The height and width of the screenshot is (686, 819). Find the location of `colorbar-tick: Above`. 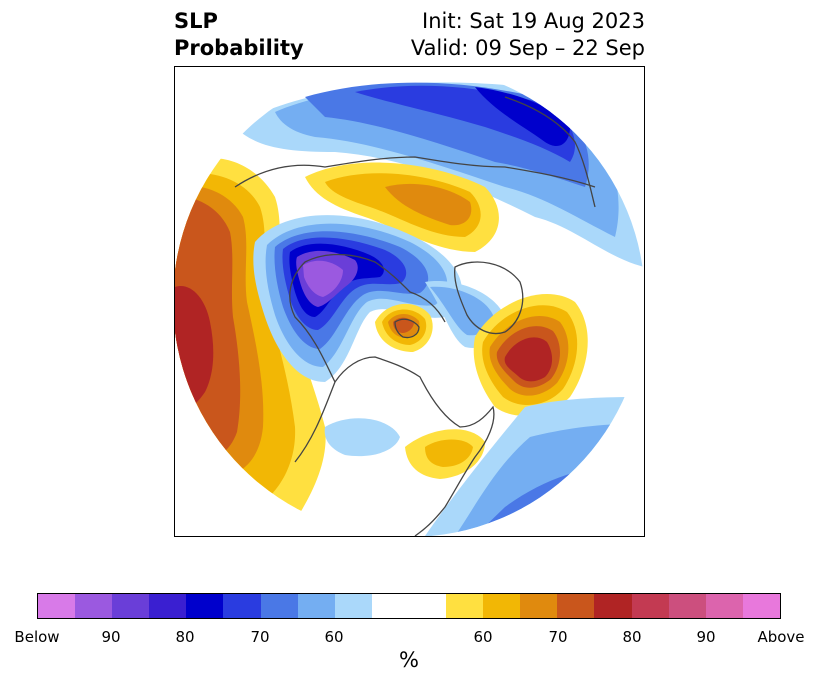

colorbar-tick: Above is located at coordinates (781, 637).